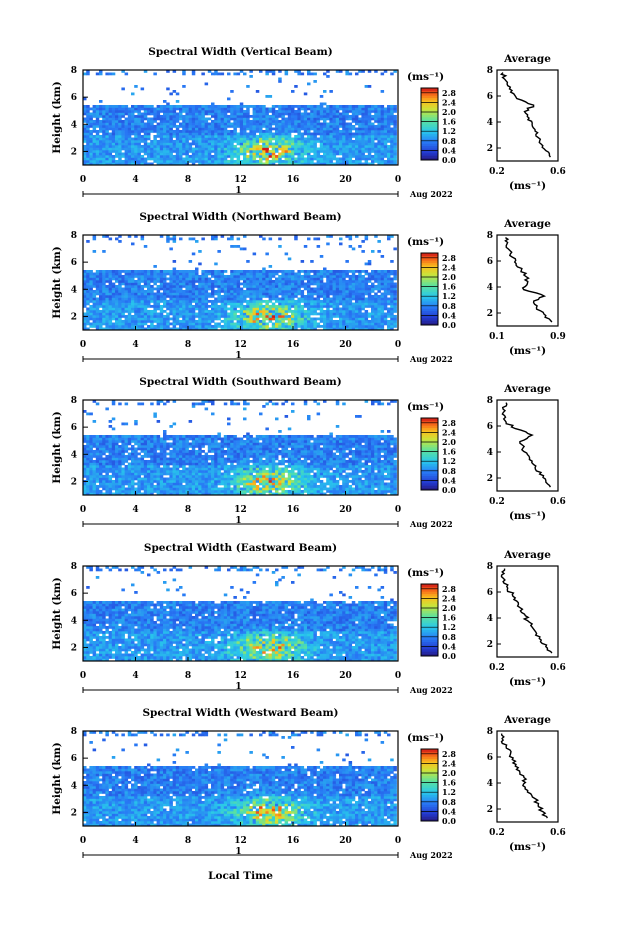 The height and width of the screenshot is (933, 618). I want to click on x-tick-label: 8, so click(188, 345).